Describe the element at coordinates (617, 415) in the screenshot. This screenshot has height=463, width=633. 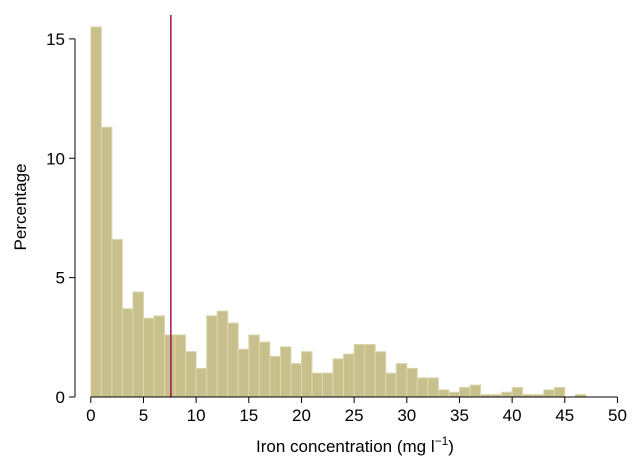
I see `x-tick-label: 50` at that location.